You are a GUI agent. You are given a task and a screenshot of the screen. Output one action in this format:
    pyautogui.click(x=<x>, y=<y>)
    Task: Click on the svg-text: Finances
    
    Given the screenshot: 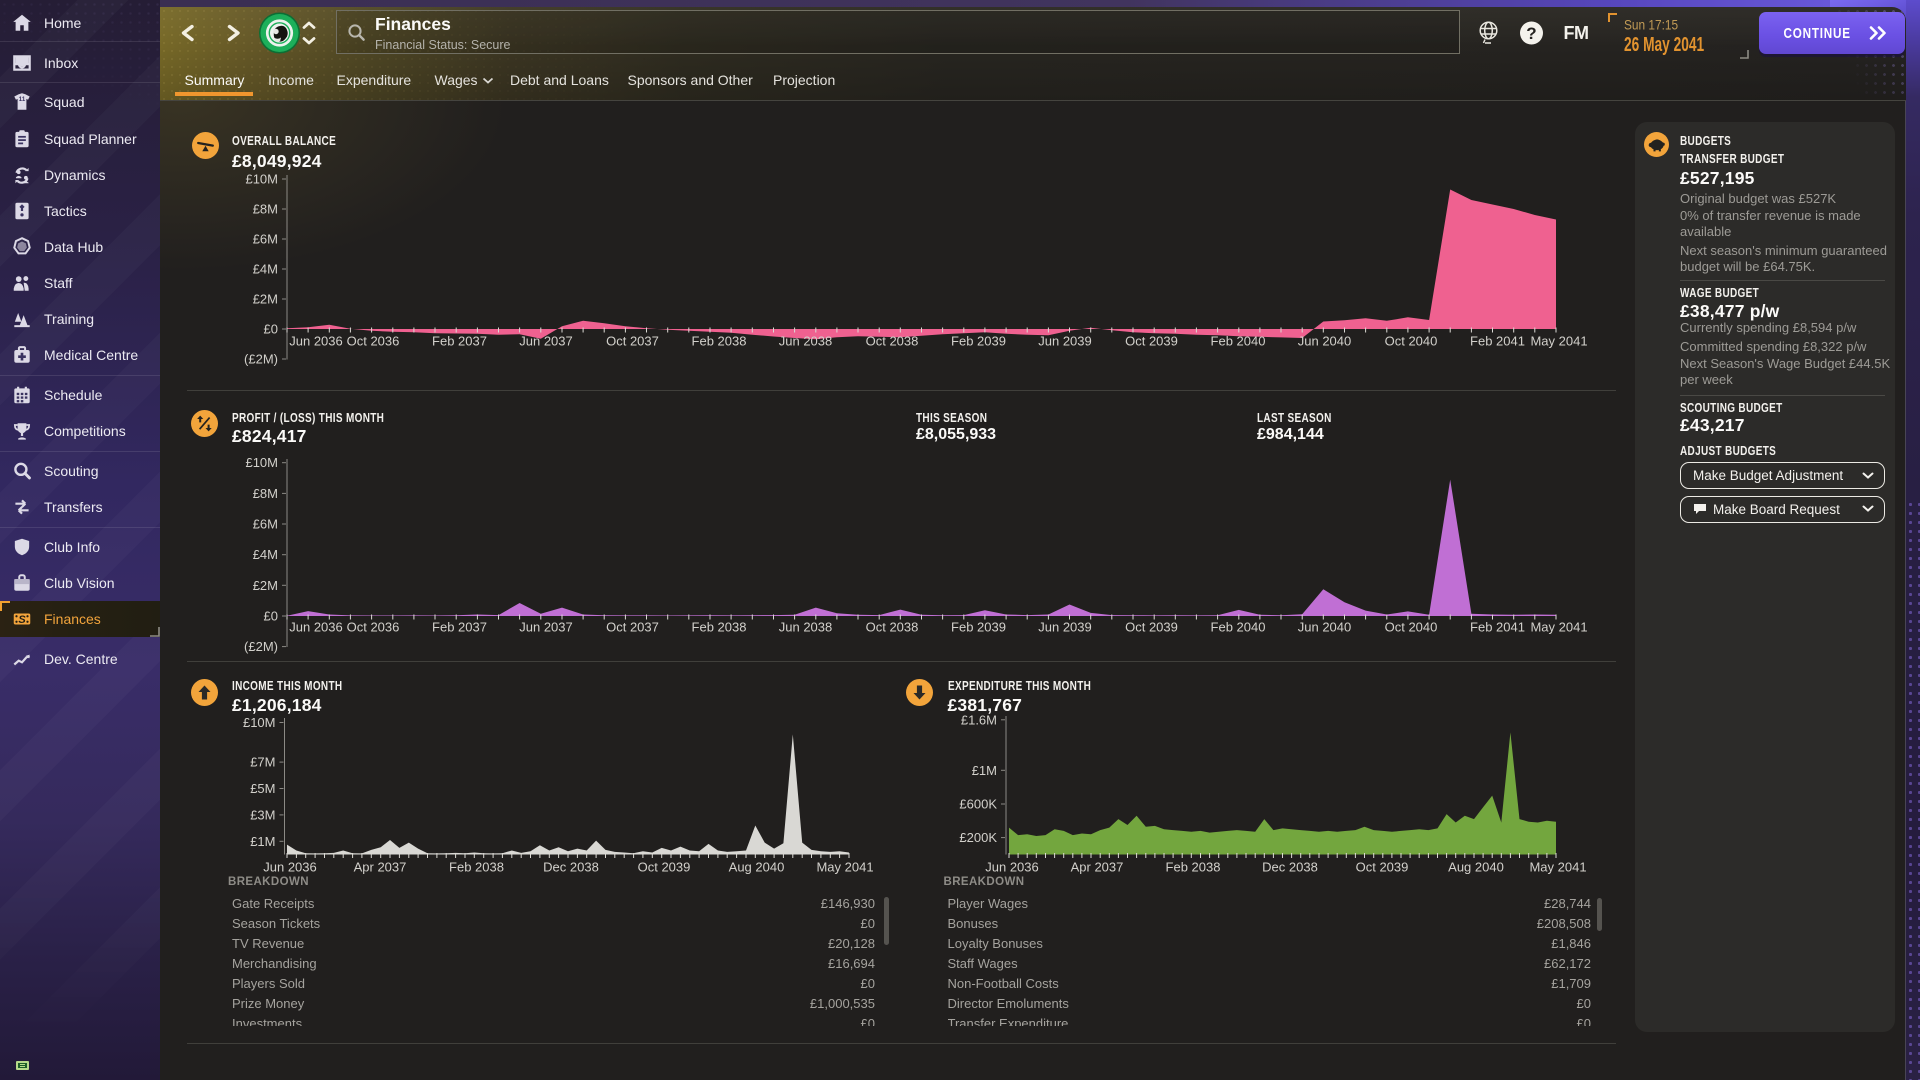 What is the action you would take?
    pyautogui.click(x=413, y=24)
    